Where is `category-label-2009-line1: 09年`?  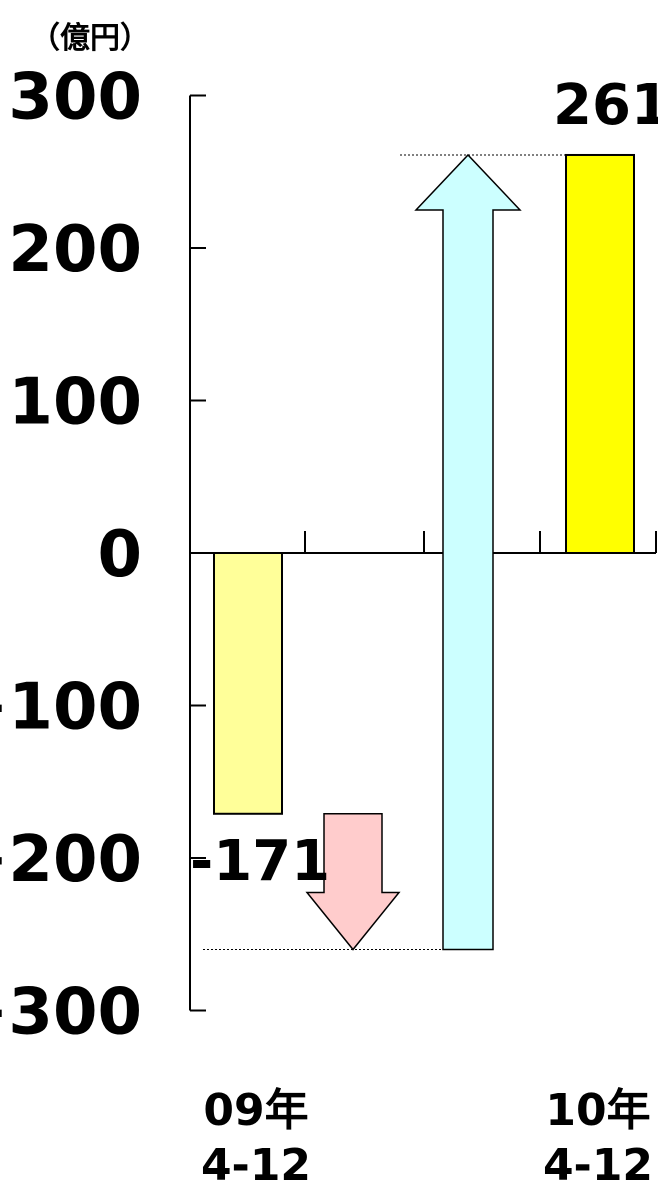
category-label-2009-line1: 09年 is located at coordinates (255, 1110).